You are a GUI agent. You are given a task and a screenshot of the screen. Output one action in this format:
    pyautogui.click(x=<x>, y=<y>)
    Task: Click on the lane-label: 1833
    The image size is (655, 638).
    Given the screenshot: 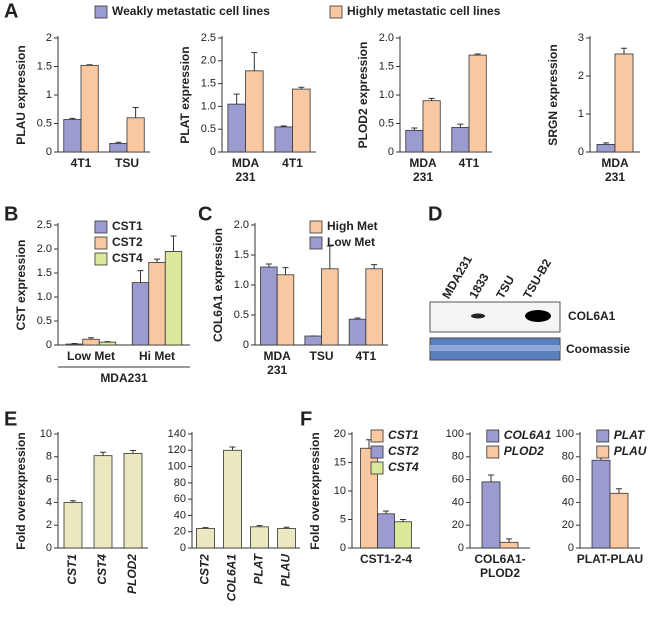 What is the action you would take?
    pyautogui.click(x=479, y=286)
    